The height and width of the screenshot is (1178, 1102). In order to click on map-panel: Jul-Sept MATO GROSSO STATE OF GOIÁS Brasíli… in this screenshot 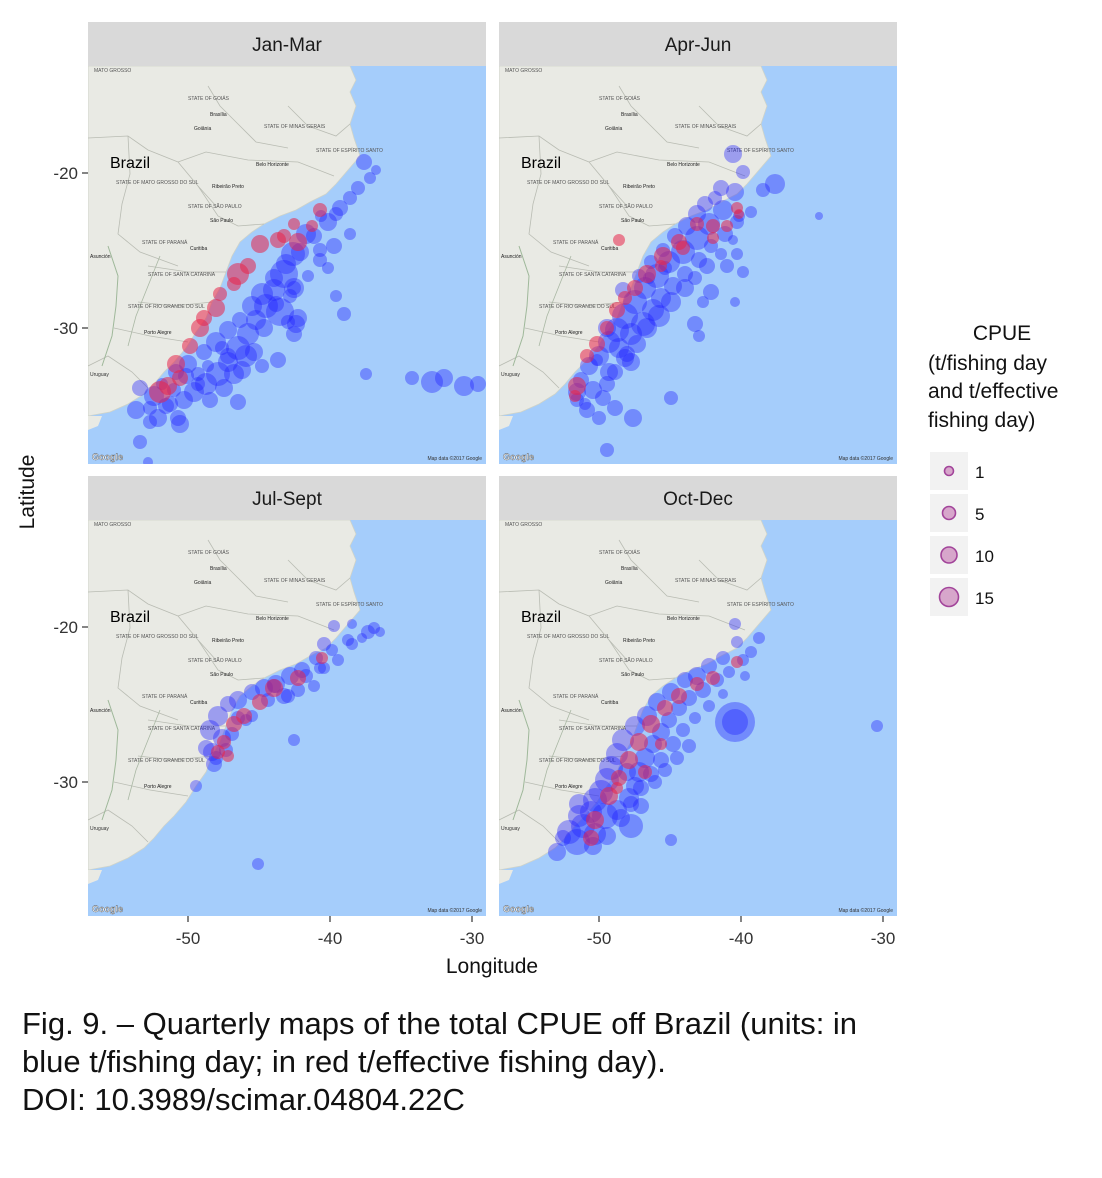, I will do `click(287, 696)`.